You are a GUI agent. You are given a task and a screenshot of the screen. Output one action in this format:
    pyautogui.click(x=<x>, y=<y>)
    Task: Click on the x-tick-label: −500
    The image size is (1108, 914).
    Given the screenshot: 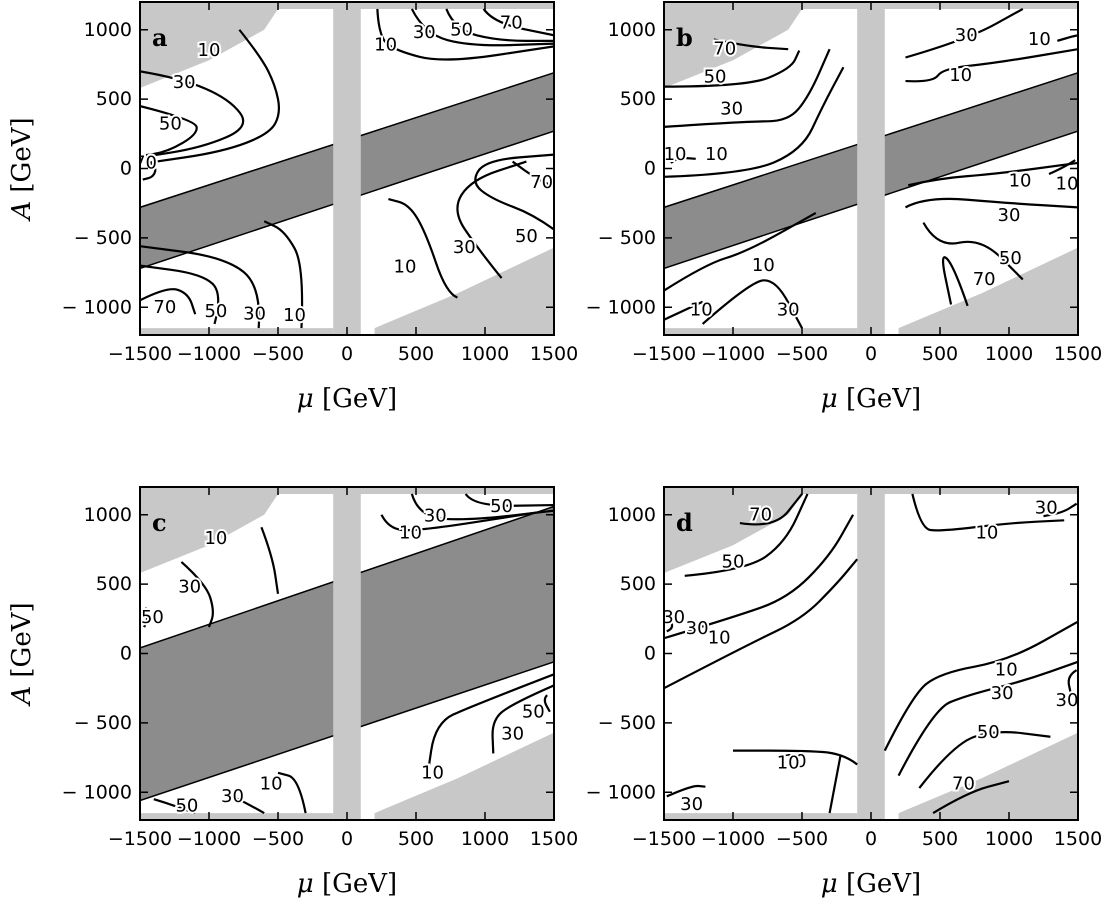 What is the action you would take?
    pyautogui.click(x=802, y=354)
    